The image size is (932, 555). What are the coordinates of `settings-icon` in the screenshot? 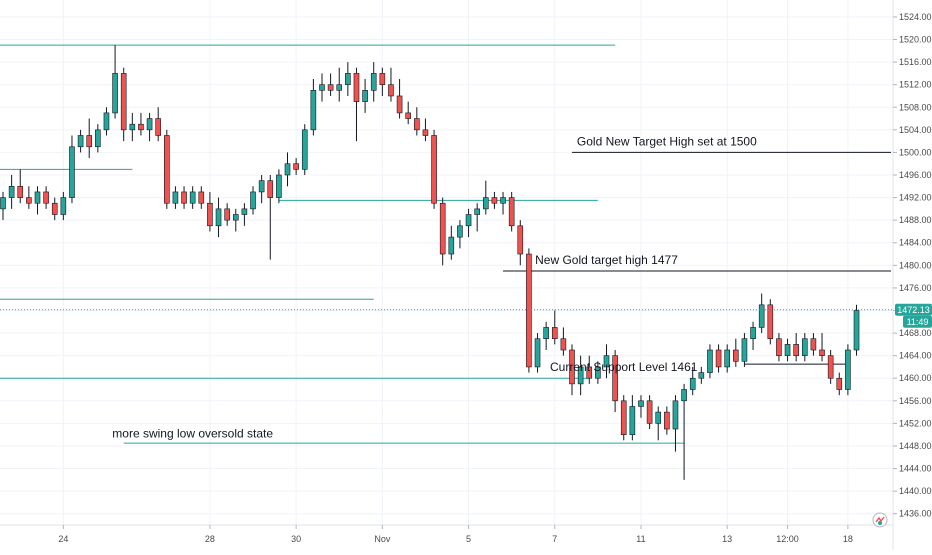 It's located at (880, 520).